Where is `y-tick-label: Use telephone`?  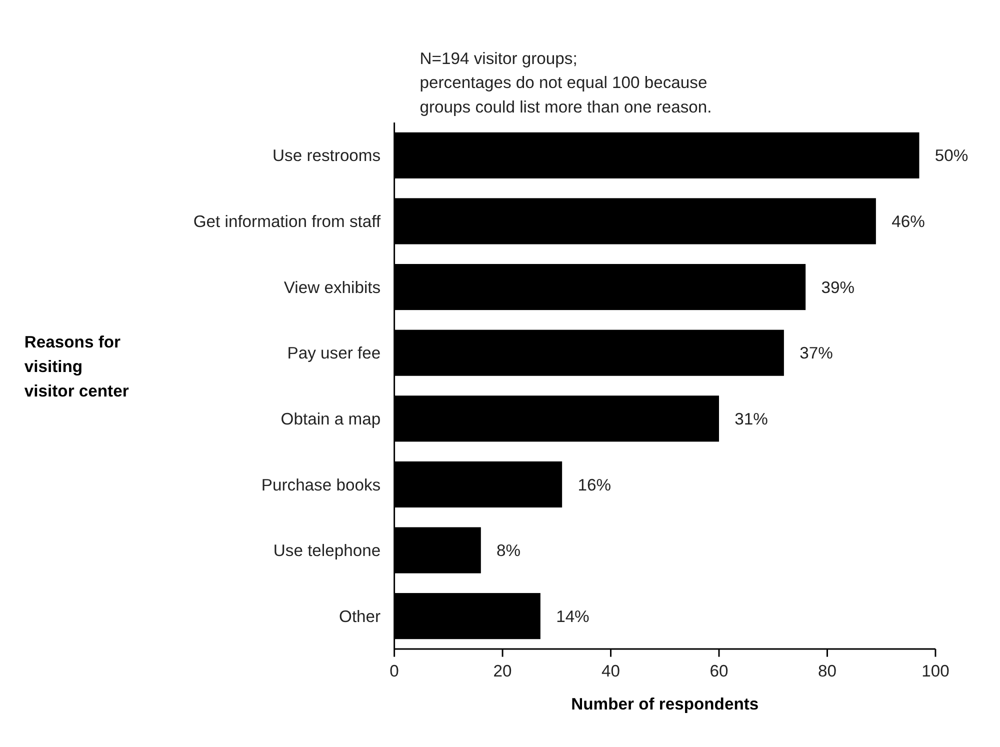
y-tick-label: Use telephone is located at coordinates (327, 550).